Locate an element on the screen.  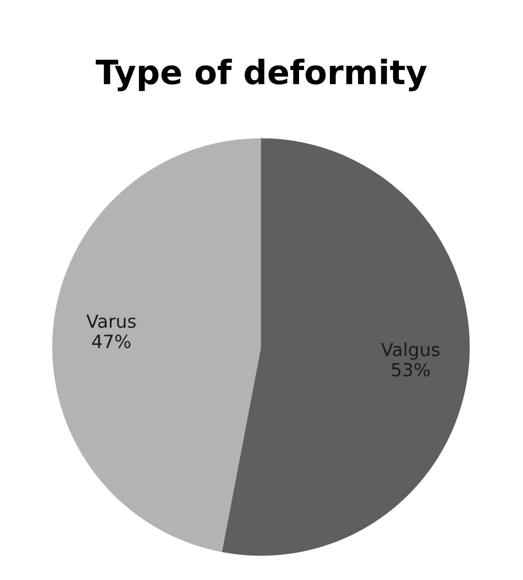
data-label: 47% is located at coordinates (111, 341).